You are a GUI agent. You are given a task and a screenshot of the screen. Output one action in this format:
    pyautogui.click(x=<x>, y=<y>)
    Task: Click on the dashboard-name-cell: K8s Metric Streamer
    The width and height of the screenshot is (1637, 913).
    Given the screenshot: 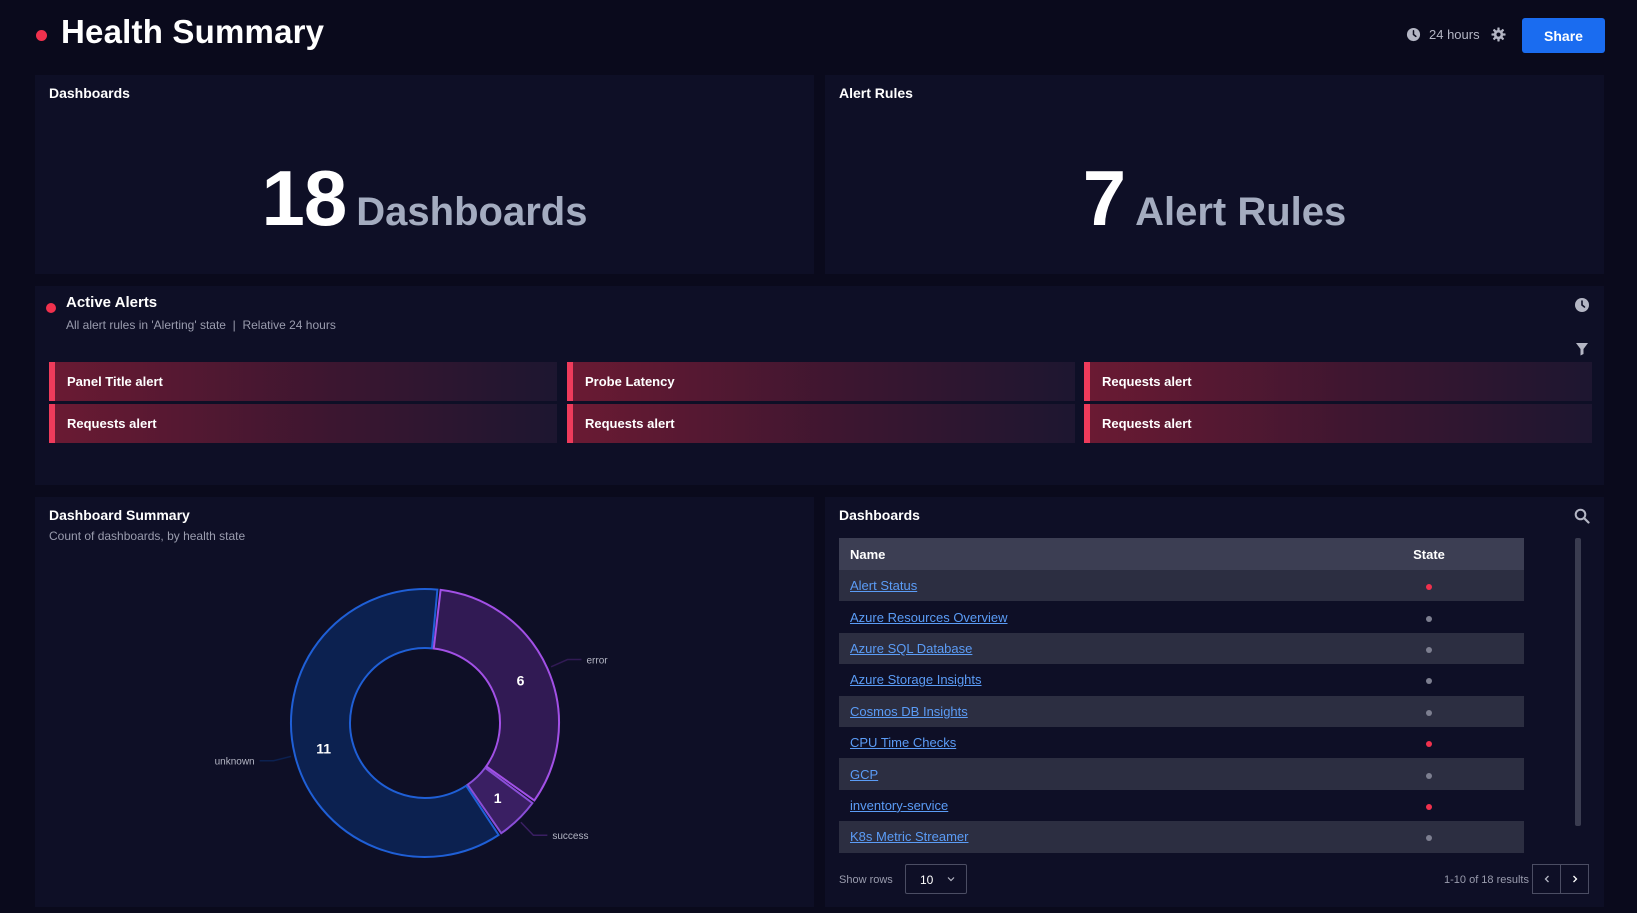 What is the action you would take?
    pyautogui.click(x=1086, y=837)
    